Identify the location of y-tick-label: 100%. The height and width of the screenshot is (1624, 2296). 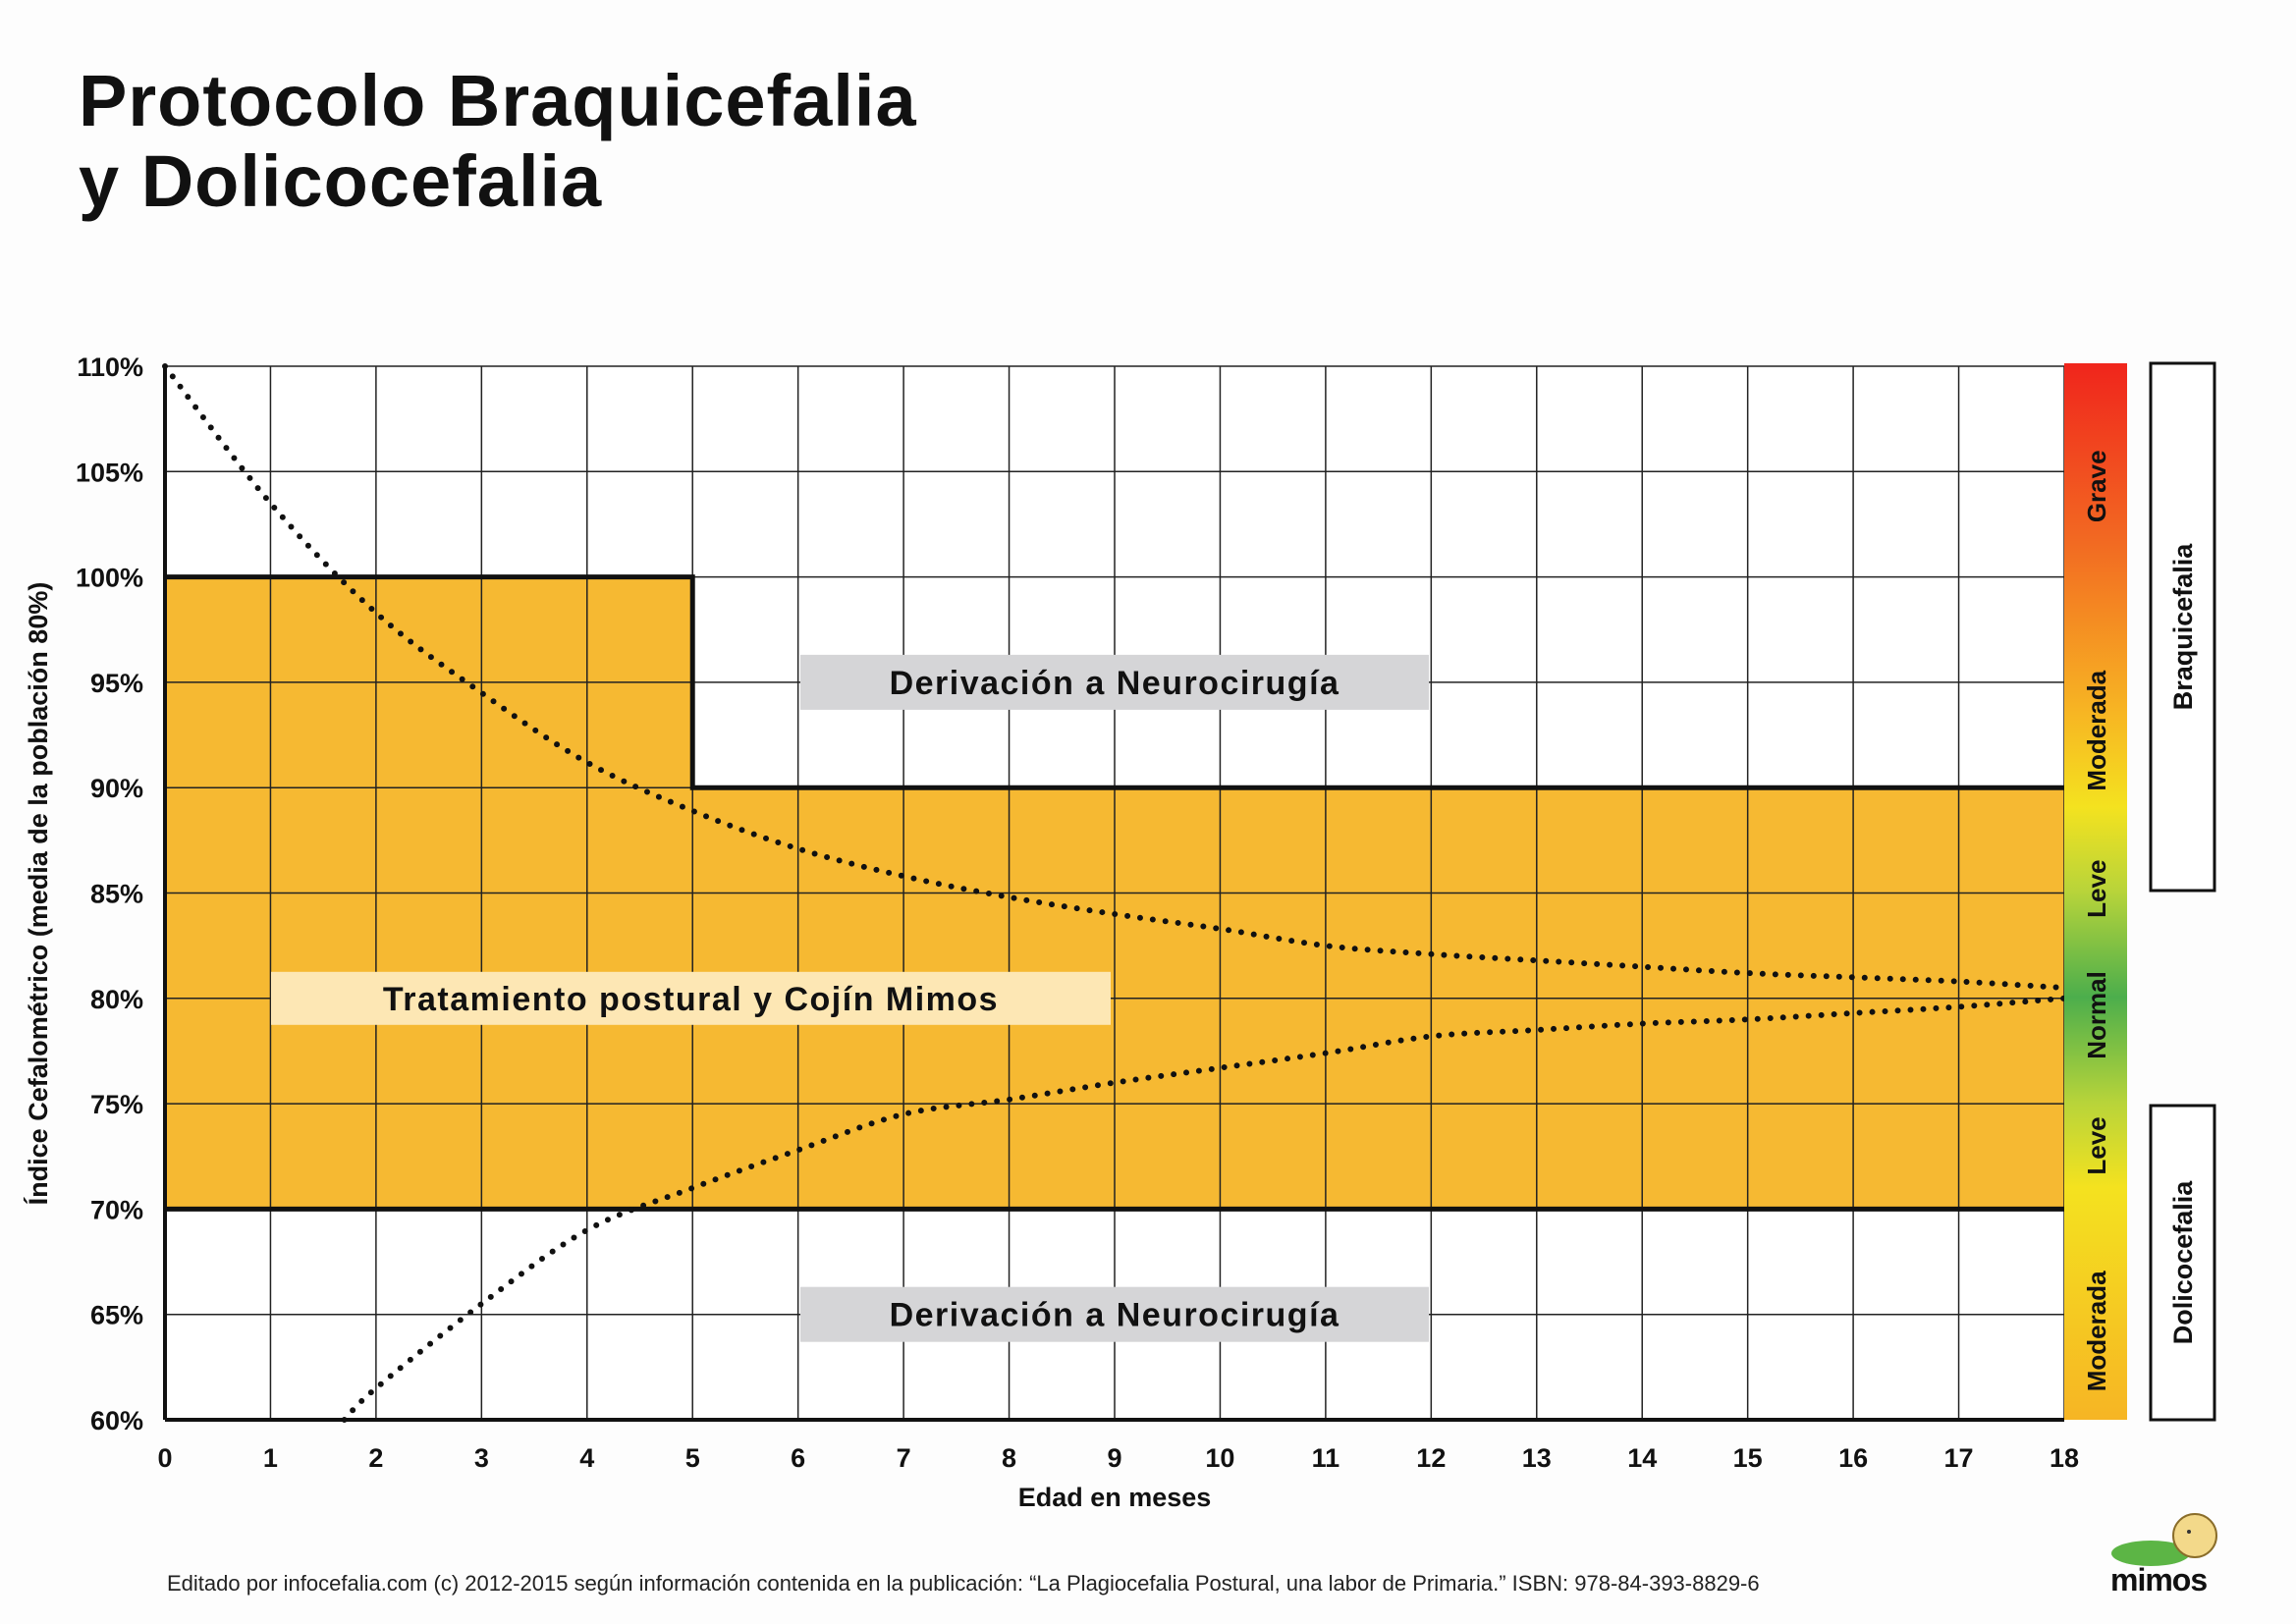
(109, 578).